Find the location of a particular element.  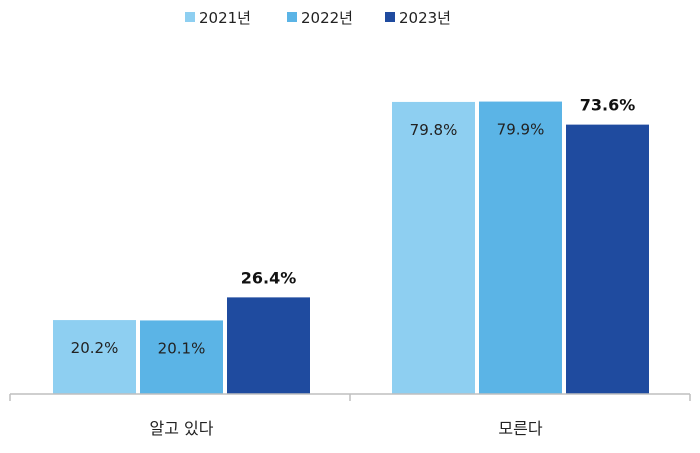

legend: 2021년 2022년 2023년 is located at coordinates (318, 18).